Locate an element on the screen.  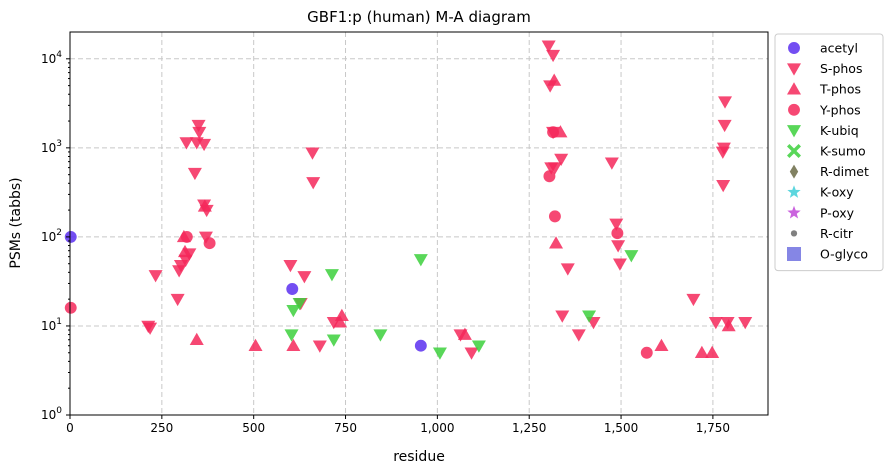
legend-label-s-phos: S-phos is located at coordinates (841, 68).